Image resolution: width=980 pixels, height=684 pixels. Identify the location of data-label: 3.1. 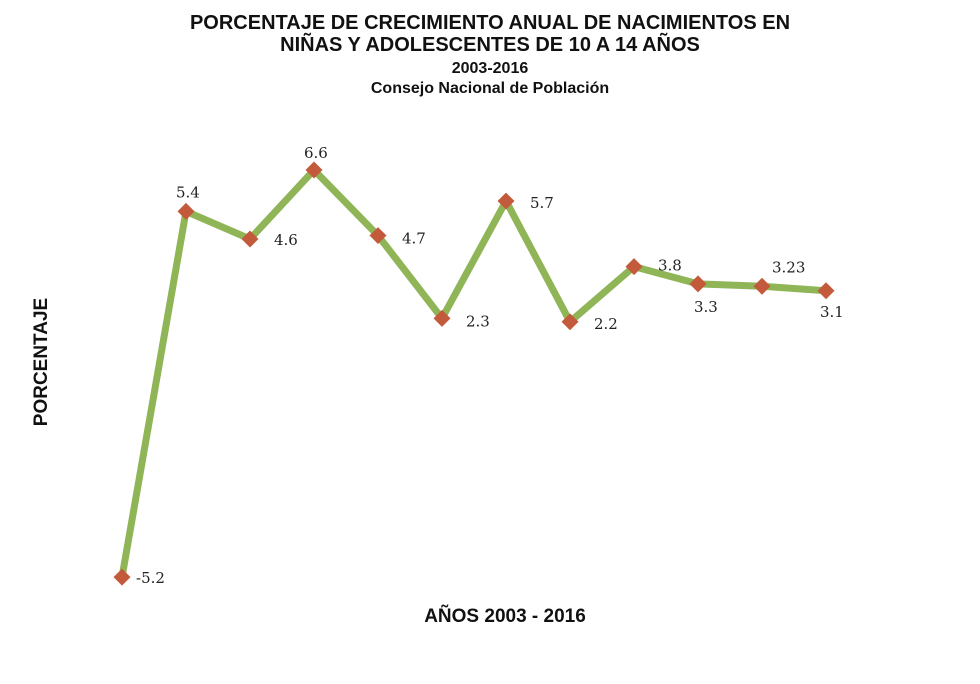
(832, 312).